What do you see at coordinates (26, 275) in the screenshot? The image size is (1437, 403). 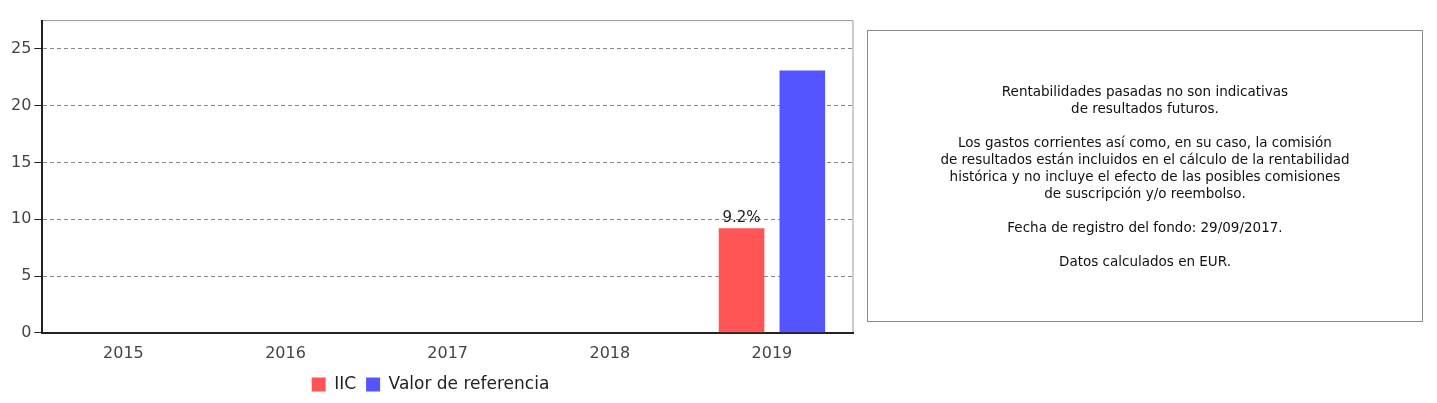 I see `y-tick-label: 5` at bounding box center [26, 275].